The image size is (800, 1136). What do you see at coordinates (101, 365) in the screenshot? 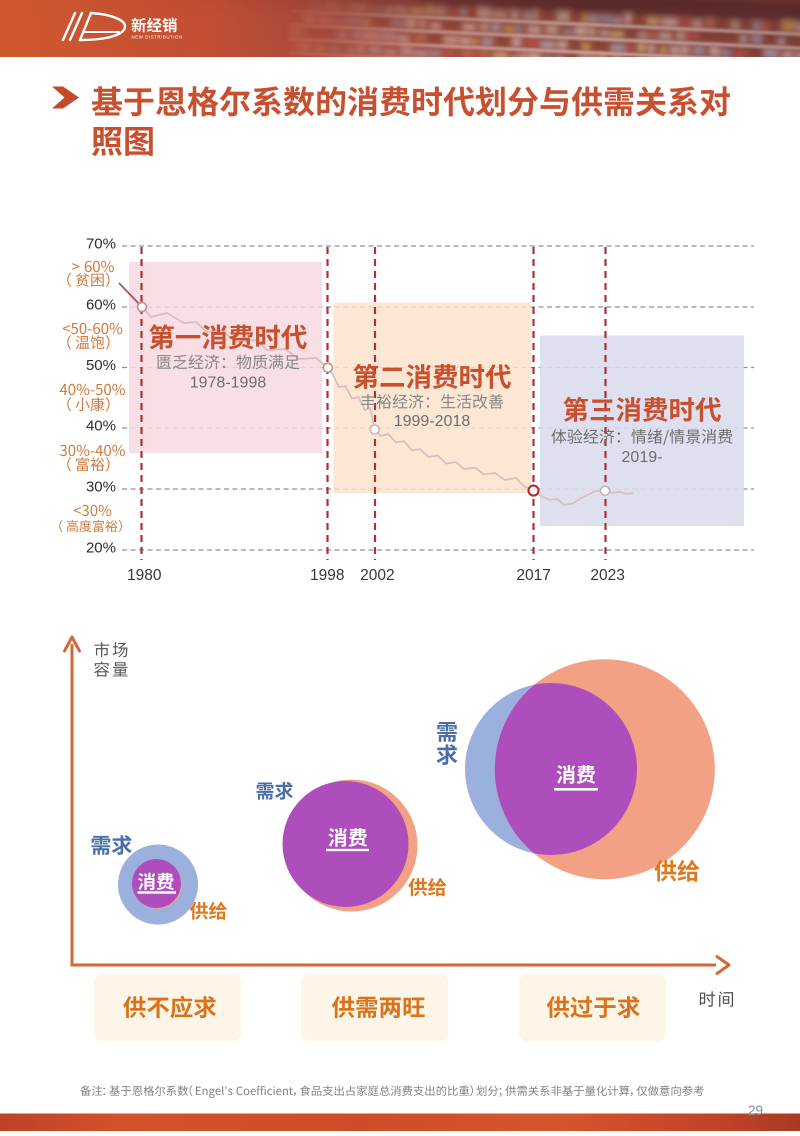
I see `svg-text: 50%` at bounding box center [101, 365].